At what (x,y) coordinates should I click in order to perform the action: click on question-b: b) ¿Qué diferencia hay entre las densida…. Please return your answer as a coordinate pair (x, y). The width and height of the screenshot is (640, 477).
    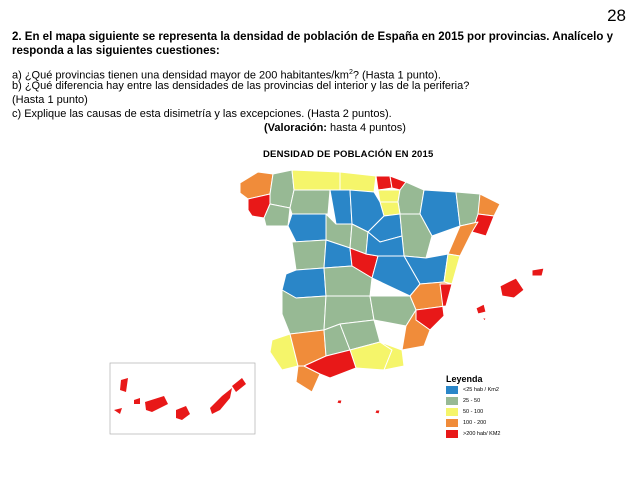
    Looking at the image, I should click on (241, 86).